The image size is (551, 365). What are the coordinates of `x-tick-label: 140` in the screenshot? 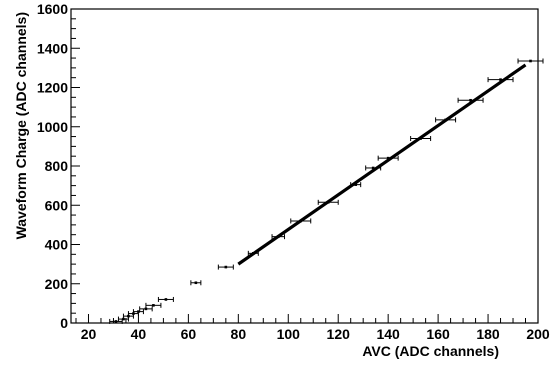 It's located at (388, 334).